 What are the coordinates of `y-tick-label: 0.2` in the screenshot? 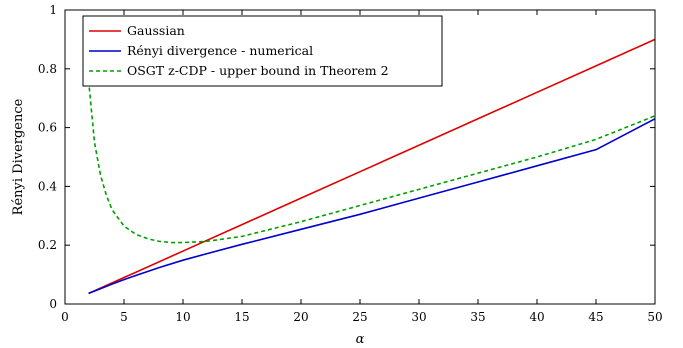 It's located at (47, 245).